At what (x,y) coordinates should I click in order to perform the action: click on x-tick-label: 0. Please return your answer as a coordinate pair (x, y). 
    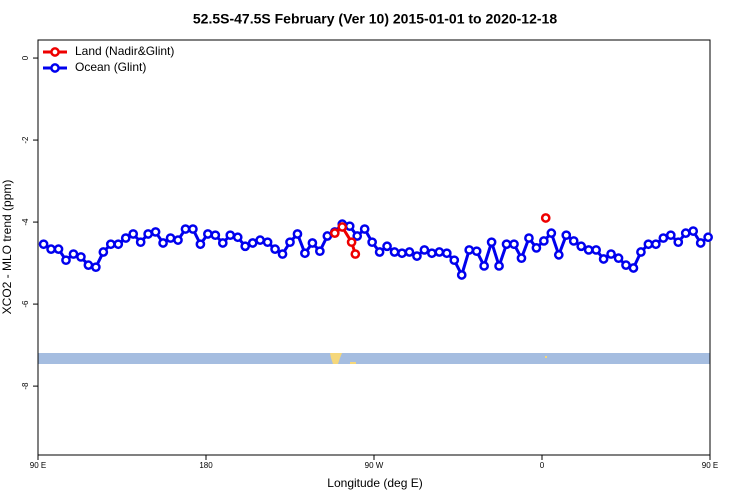
    Looking at the image, I should click on (542, 465).